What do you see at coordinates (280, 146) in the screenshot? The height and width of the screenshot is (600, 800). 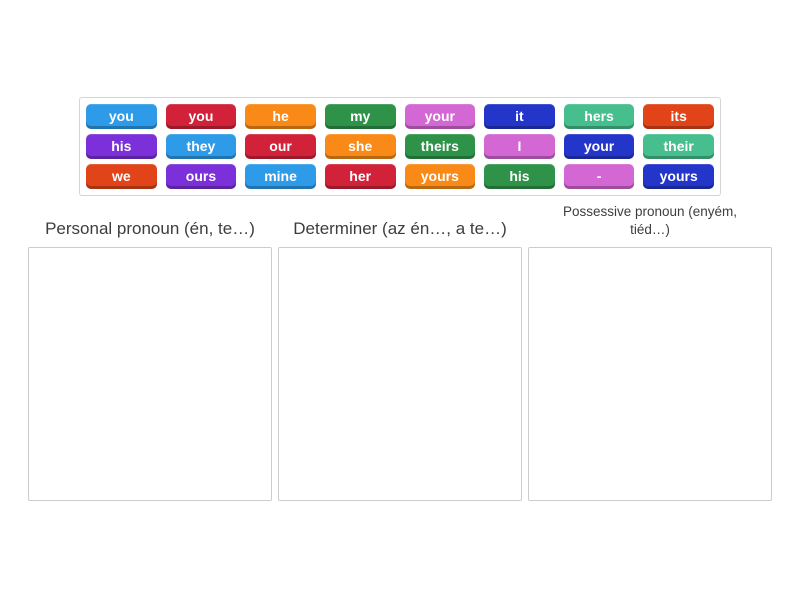 I see `word-tile: our` at bounding box center [280, 146].